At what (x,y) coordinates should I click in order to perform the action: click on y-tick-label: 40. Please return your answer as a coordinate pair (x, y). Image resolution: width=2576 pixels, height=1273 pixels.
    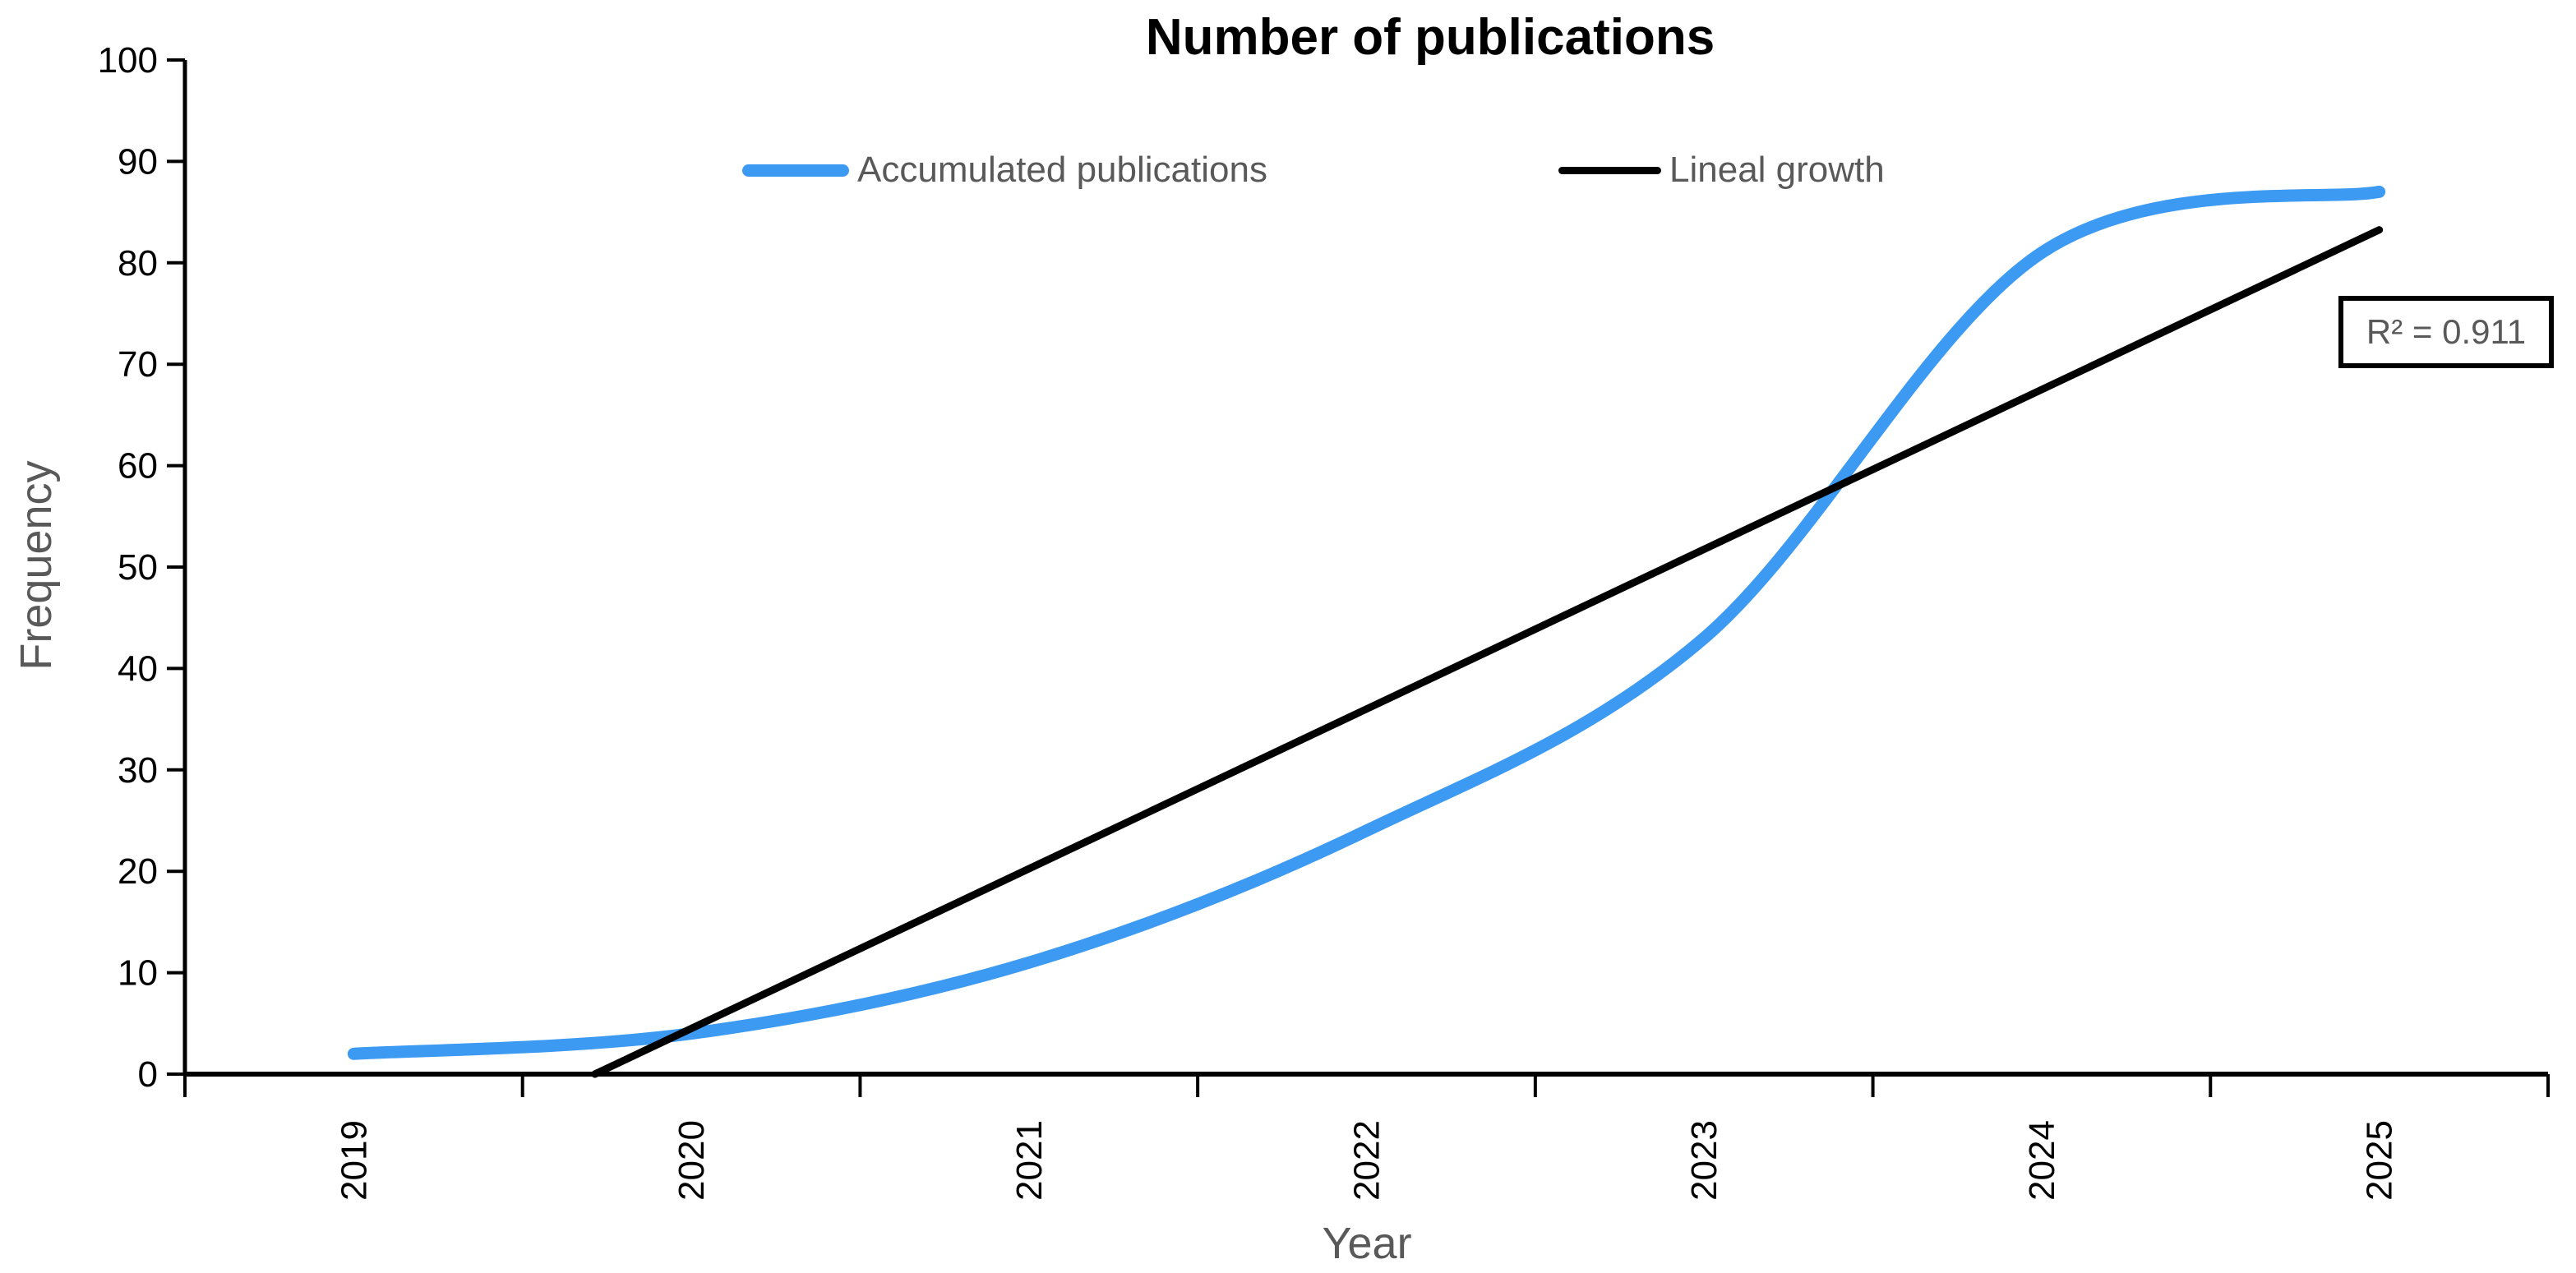
    Looking at the image, I should click on (138, 668).